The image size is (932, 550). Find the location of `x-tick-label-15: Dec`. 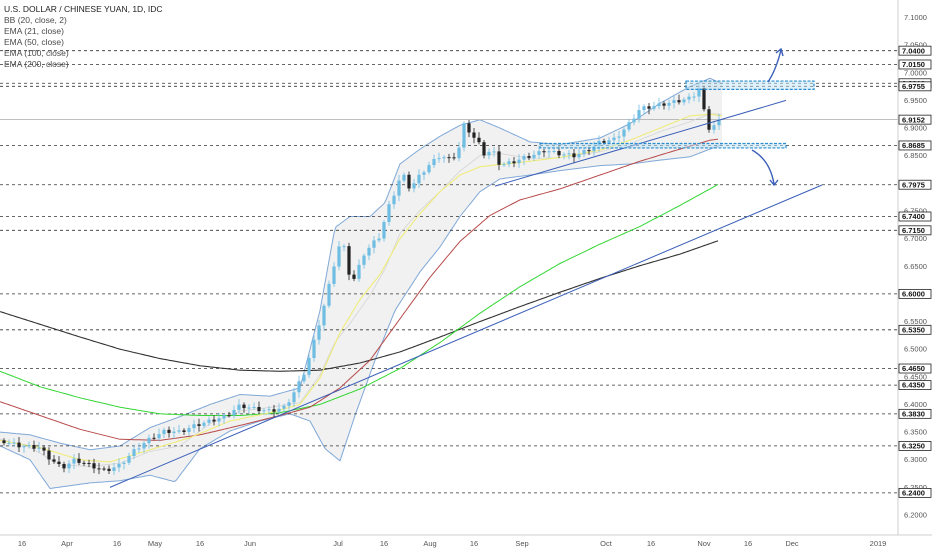

x-tick-label-15: Dec is located at coordinates (792, 543).